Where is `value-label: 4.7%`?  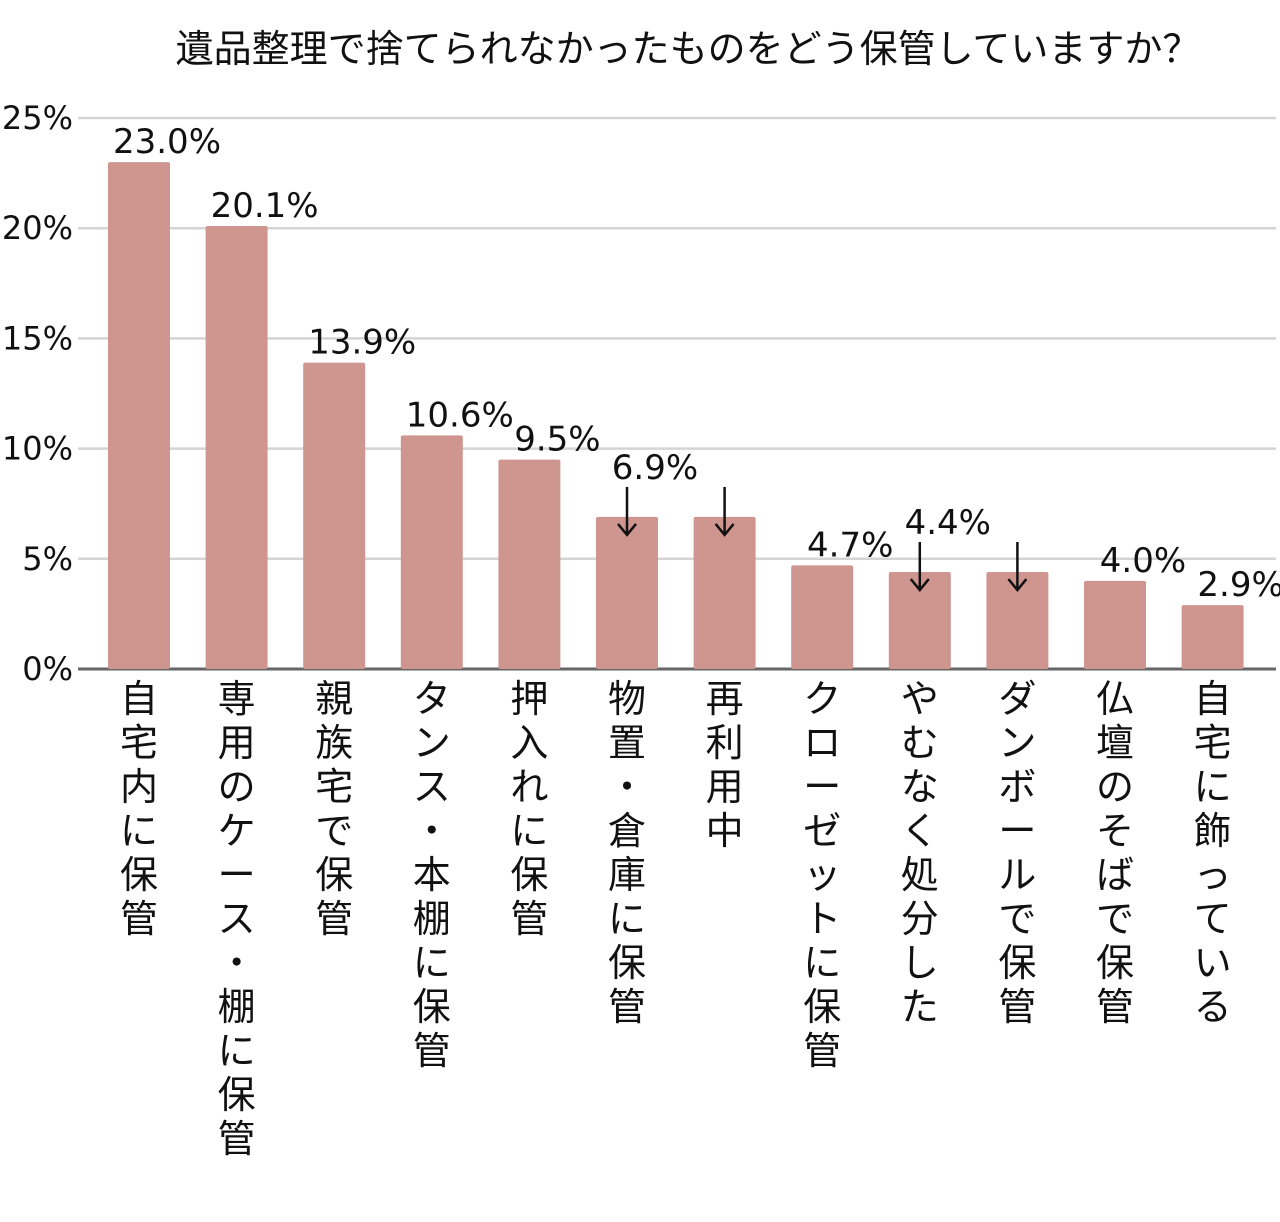 value-label: 4.7% is located at coordinates (850, 545).